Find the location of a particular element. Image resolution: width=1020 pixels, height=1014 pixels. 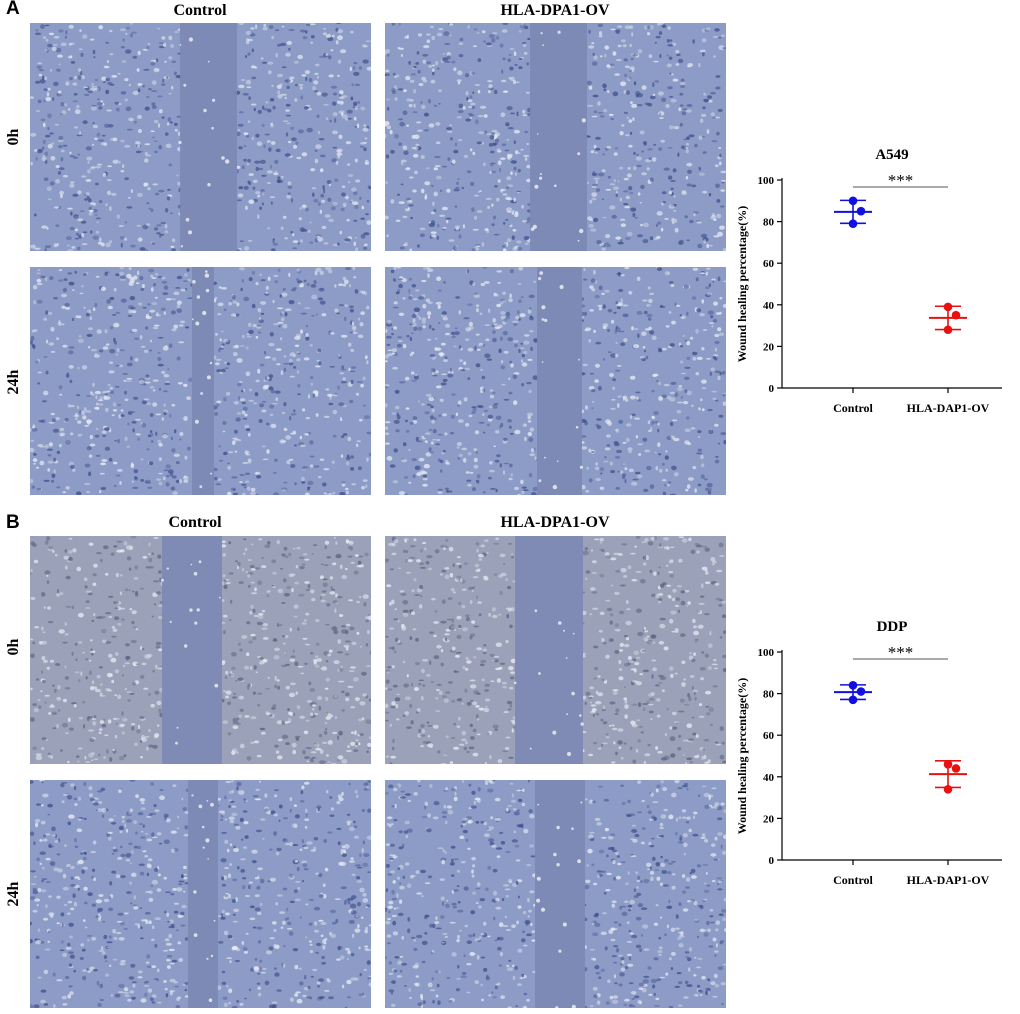

chart-title: DDP is located at coordinates (892, 627).